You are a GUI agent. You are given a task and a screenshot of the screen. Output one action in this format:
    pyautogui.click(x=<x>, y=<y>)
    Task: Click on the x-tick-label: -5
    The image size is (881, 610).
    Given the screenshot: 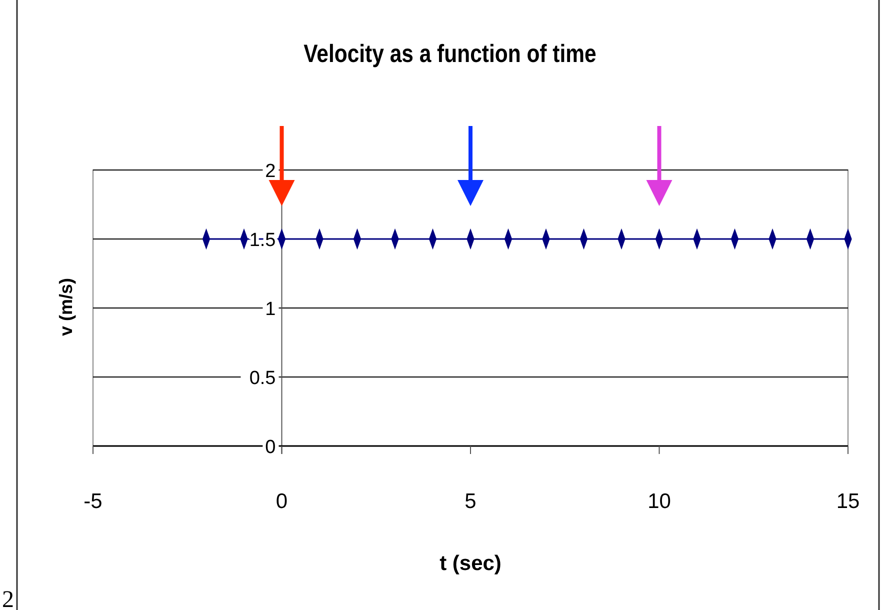 What is the action you would take?
    pyautogui.click(x=93, y=501)
    